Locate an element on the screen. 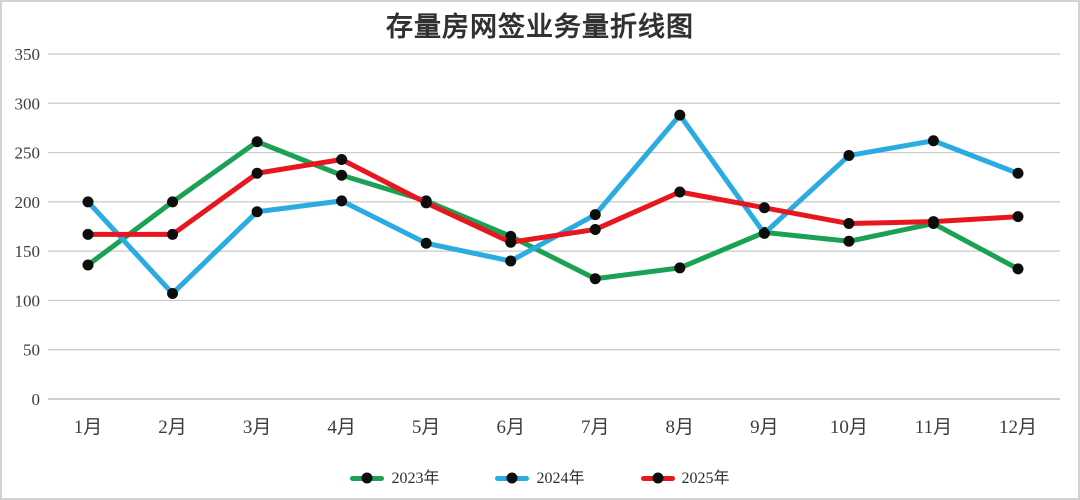  legend-item-1: 2024年 is located at coordinates (540, 478).